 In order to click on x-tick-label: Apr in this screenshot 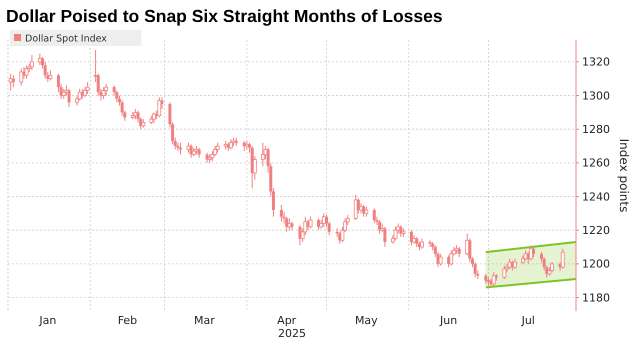, I will do `click(287, 320)`.